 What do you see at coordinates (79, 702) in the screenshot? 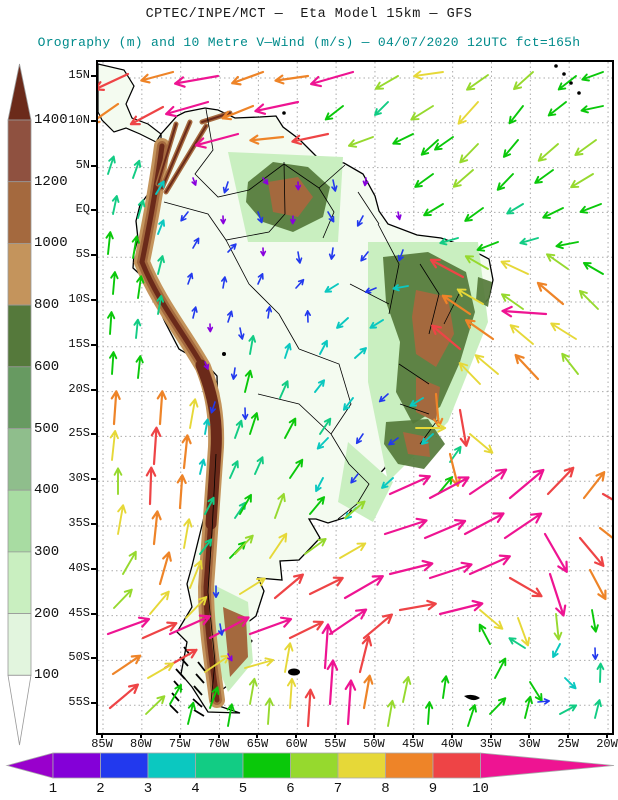
I see `lat-label: 55S` at bounding box center [79, 702].